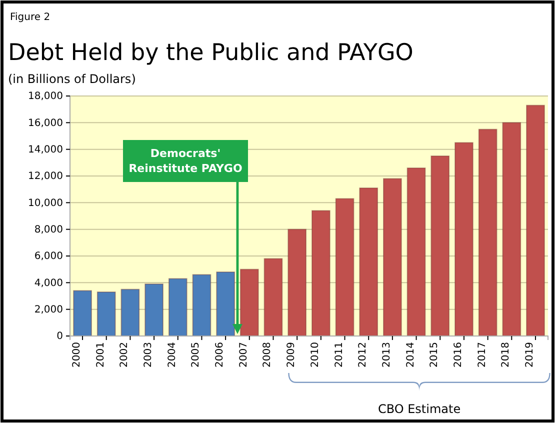 The height and width of the screenshot is (423, 555). I want to click on x-tick-label: 2011, so click(339, 355).